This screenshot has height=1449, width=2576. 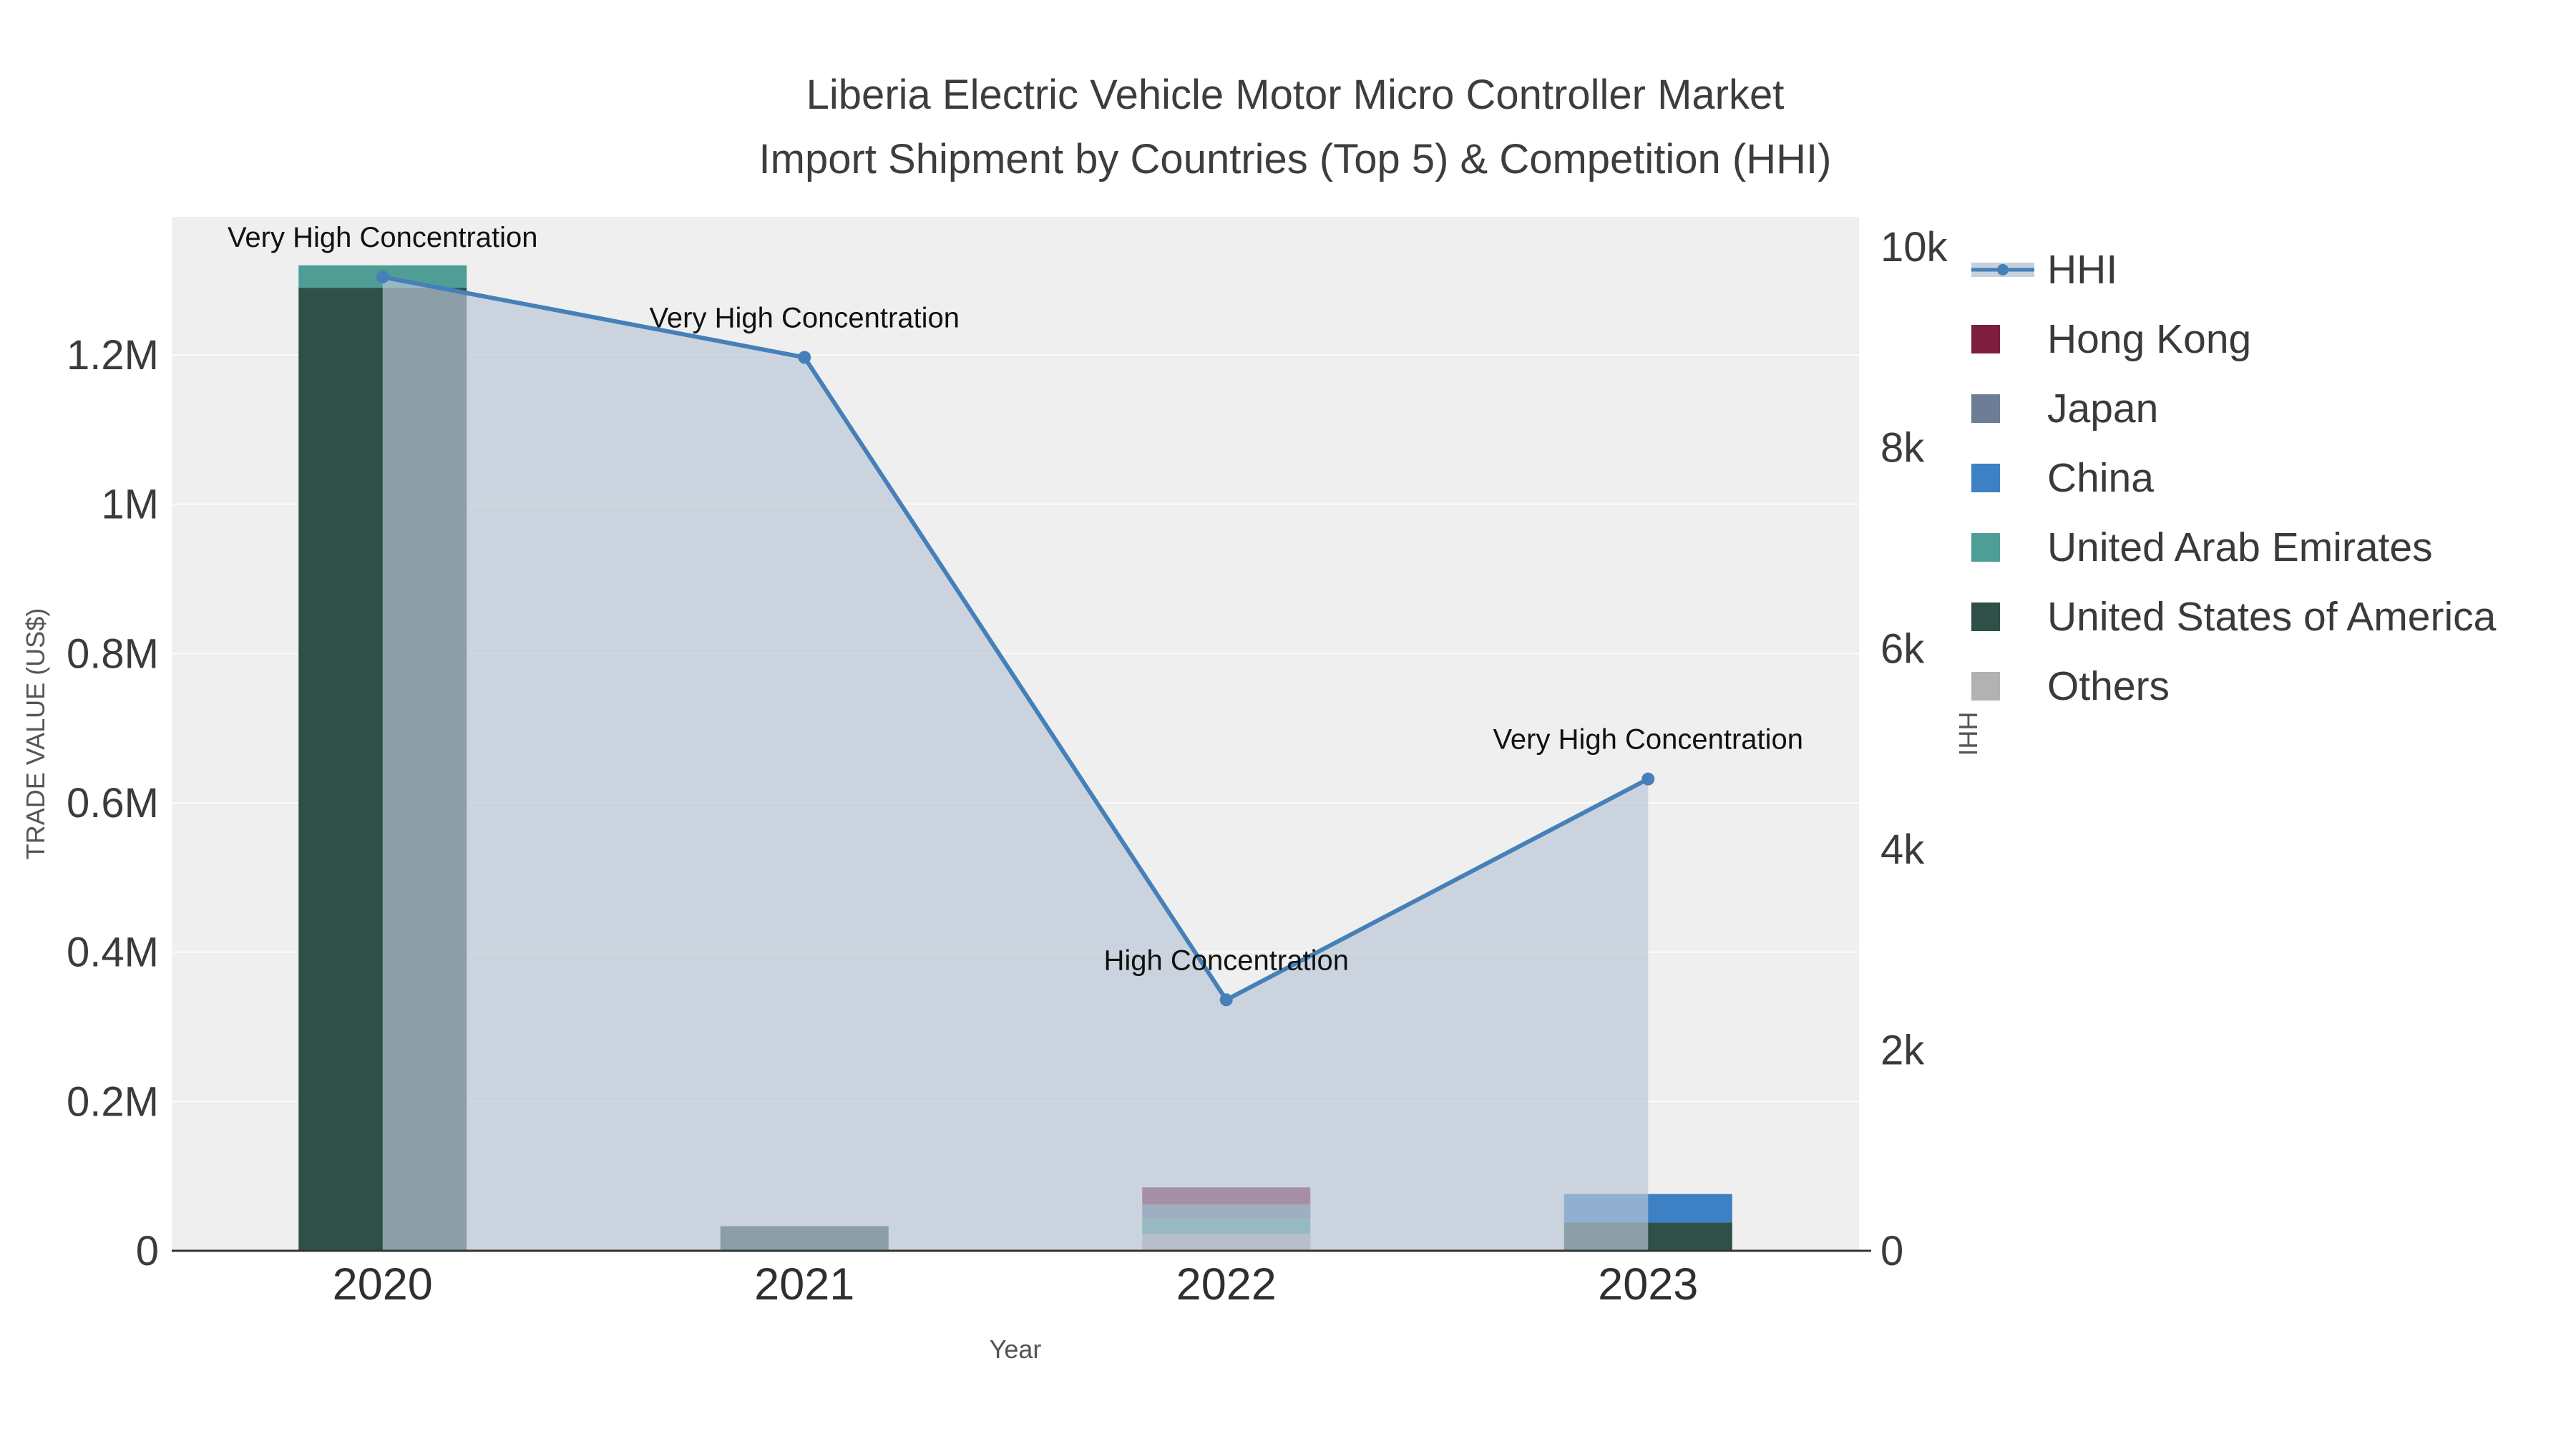 I want to click on y-left-tick-1M: 1M, so click(x=130, y=505).